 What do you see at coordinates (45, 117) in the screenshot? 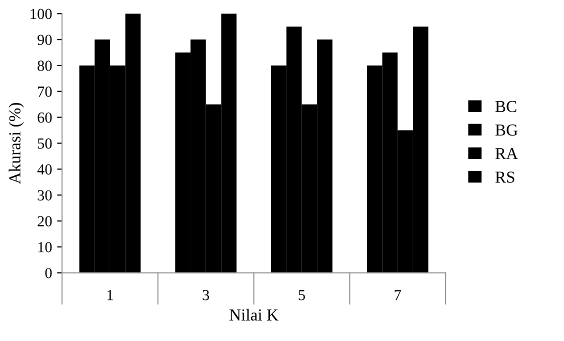
I see `y-tick-label: 60` at bounding box center [45, 117].